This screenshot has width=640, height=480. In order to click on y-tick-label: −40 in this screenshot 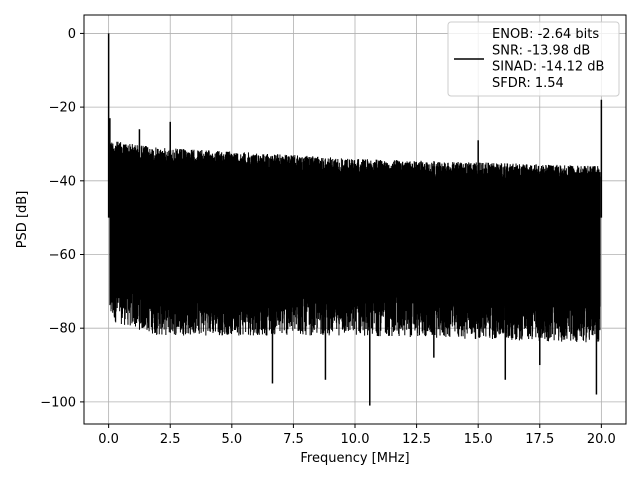, I will do `click(62, 181)`.